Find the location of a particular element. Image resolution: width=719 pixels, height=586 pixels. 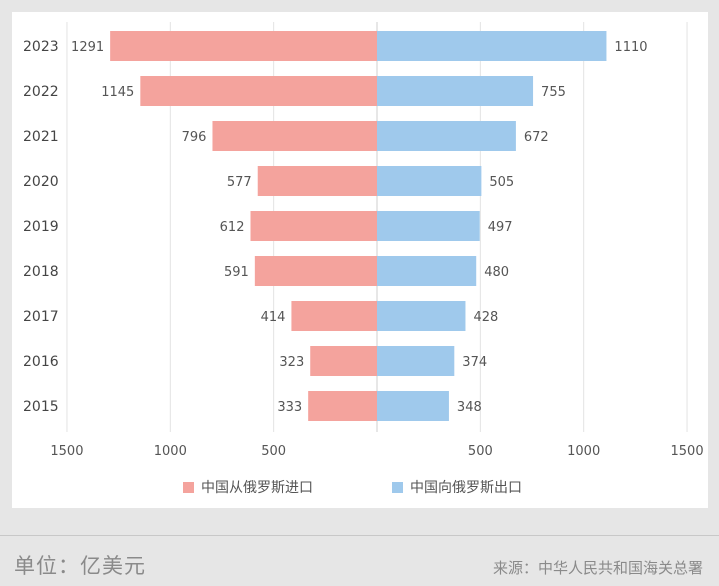

data-label-export: 497 is located at coordinates (500, 227).